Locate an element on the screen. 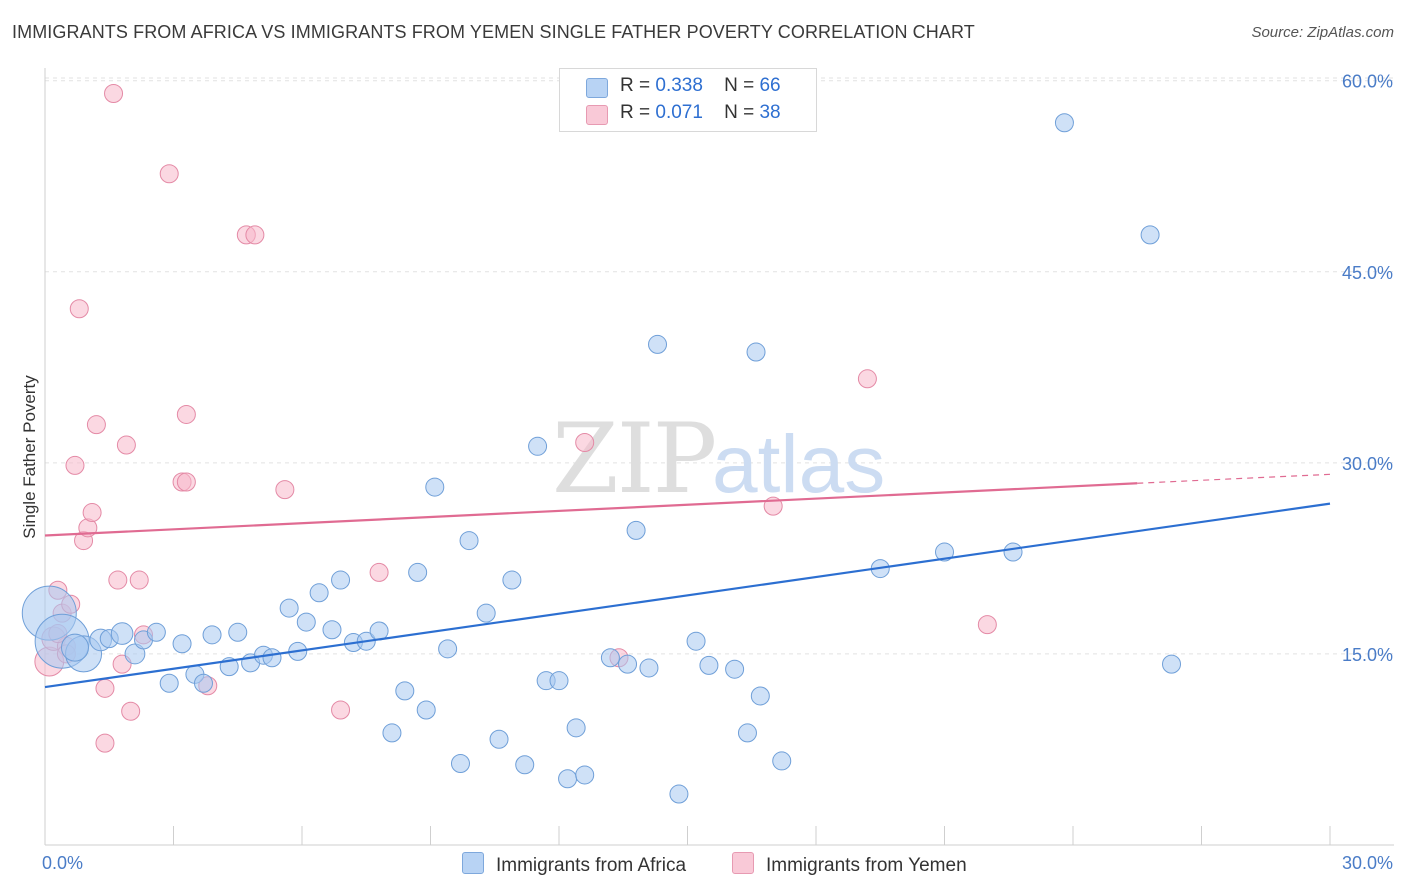 The width and height of the screenshot is (1406, 892). trend-line-yemen is located at coordinates (591, 509).